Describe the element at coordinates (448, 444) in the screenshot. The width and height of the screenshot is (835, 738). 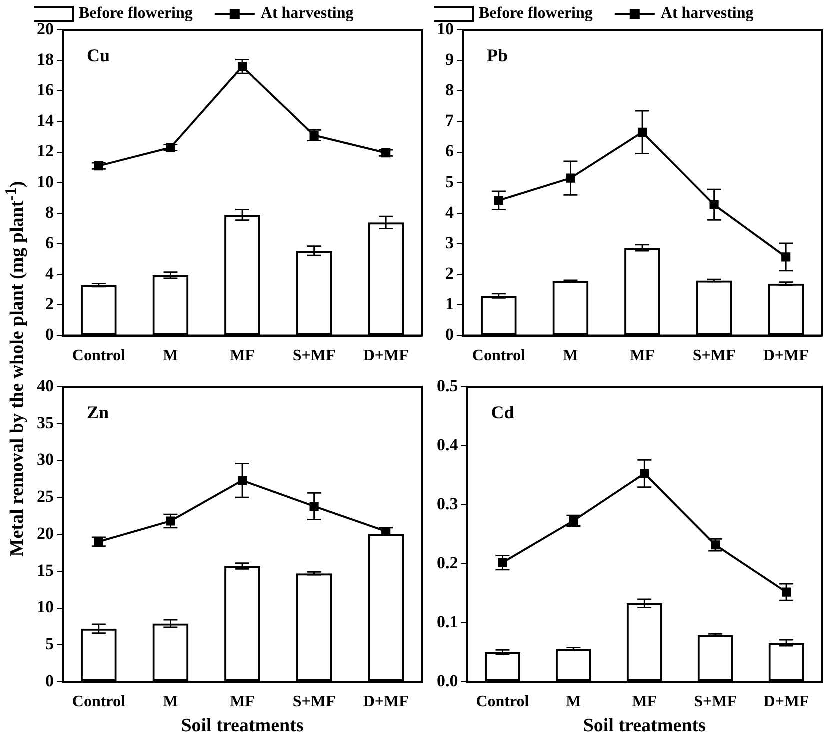
I see `y-tick-label: 0.4` at that location.